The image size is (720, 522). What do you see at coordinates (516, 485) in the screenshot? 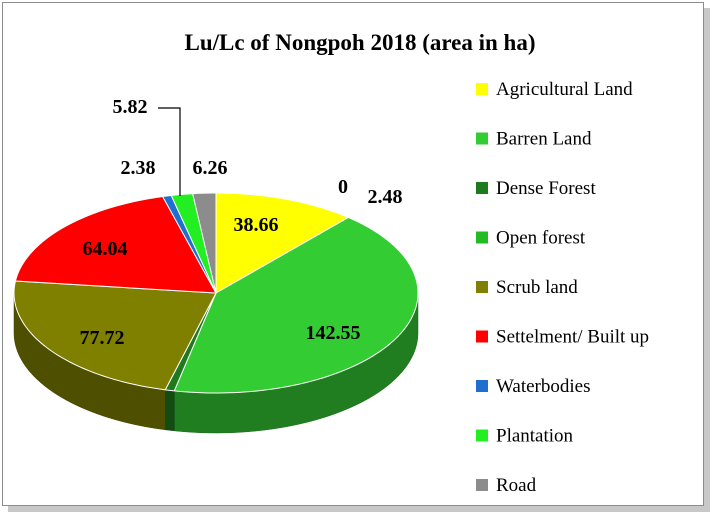
I see `legend-label-road: Road` at bounding box center [516, 485].